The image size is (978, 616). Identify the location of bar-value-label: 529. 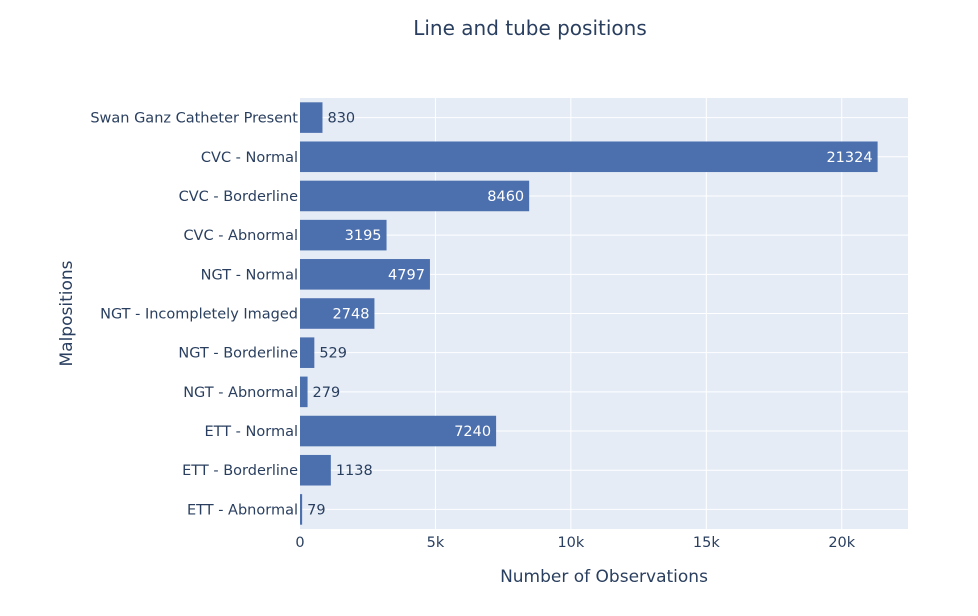
(333, 354).